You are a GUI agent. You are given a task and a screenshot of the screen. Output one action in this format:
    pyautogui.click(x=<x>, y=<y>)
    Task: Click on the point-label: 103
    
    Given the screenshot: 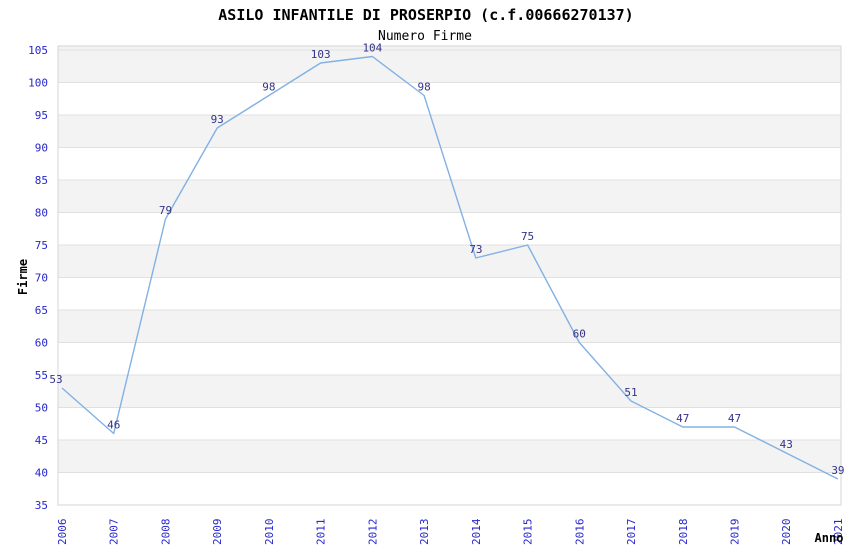 What is the action you would take?
    pyautogui.click(x=321, y=54)
    